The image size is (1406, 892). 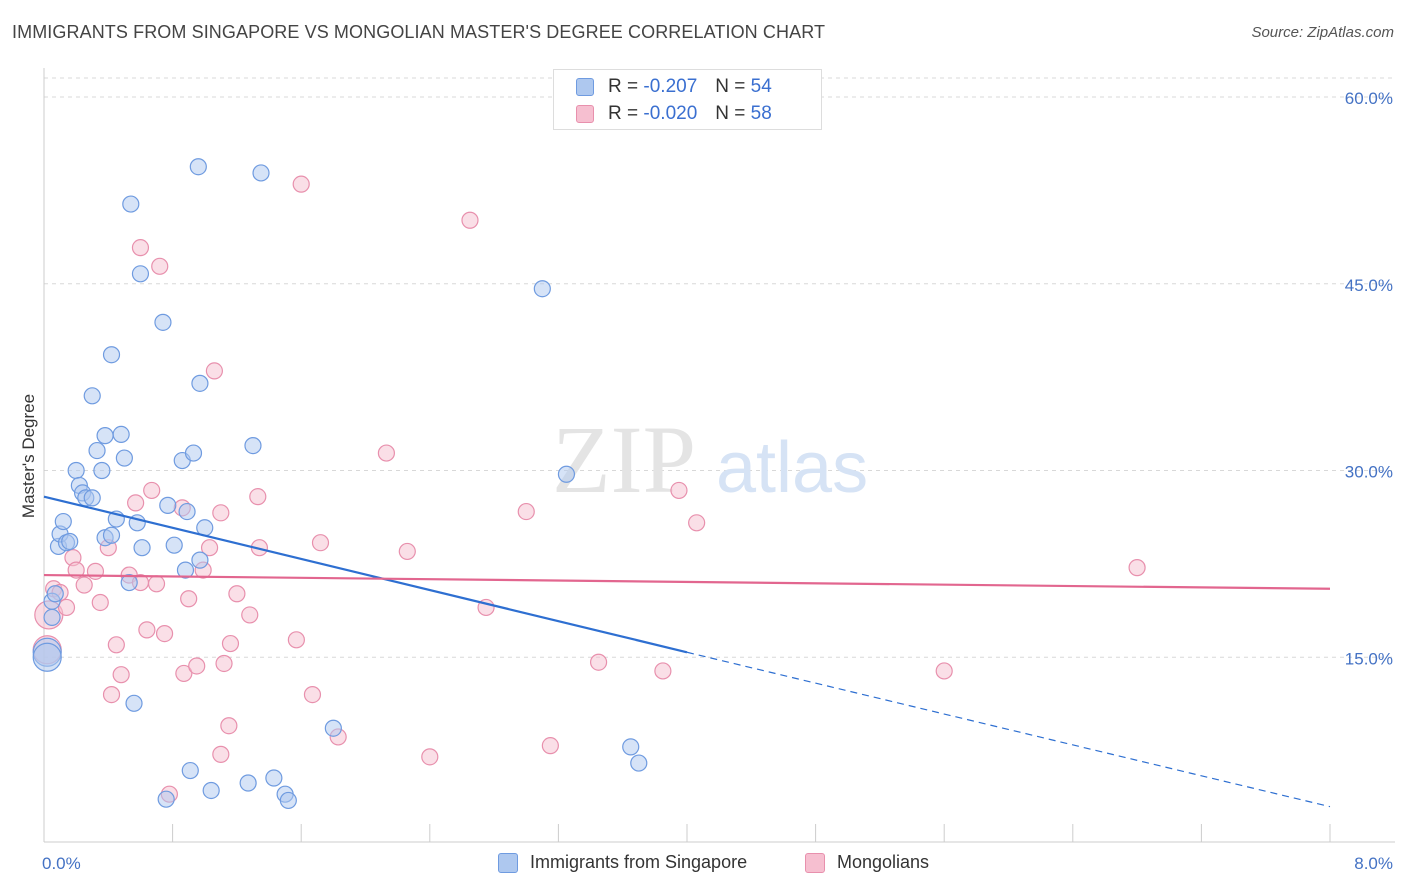 I want to click on y-tick-label: 15.0%, so click(x=1369, y=658).